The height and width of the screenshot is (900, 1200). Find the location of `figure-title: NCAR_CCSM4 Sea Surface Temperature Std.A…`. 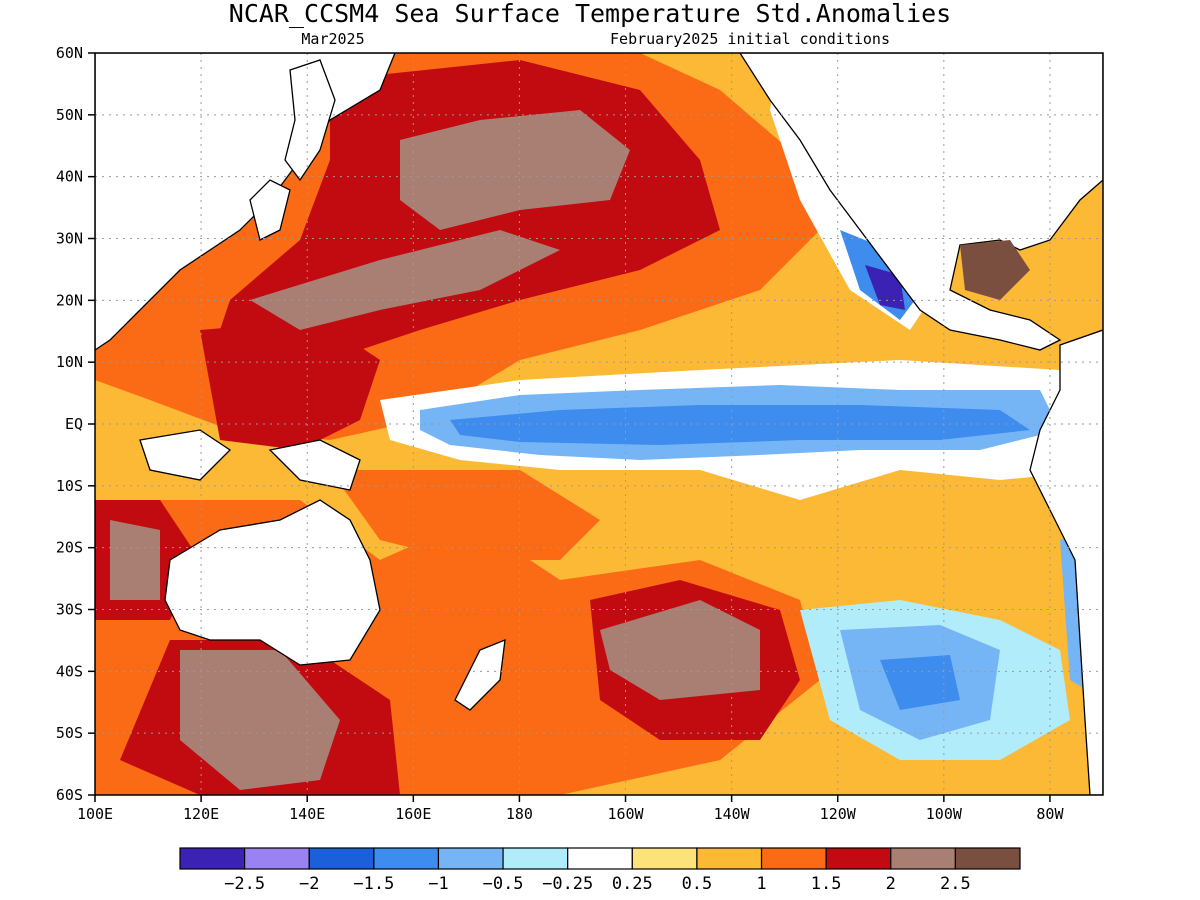

figure-title: NCAR_CCSM4 Sea Surface Temperature Std.A… is located at coordinates (590, 14).